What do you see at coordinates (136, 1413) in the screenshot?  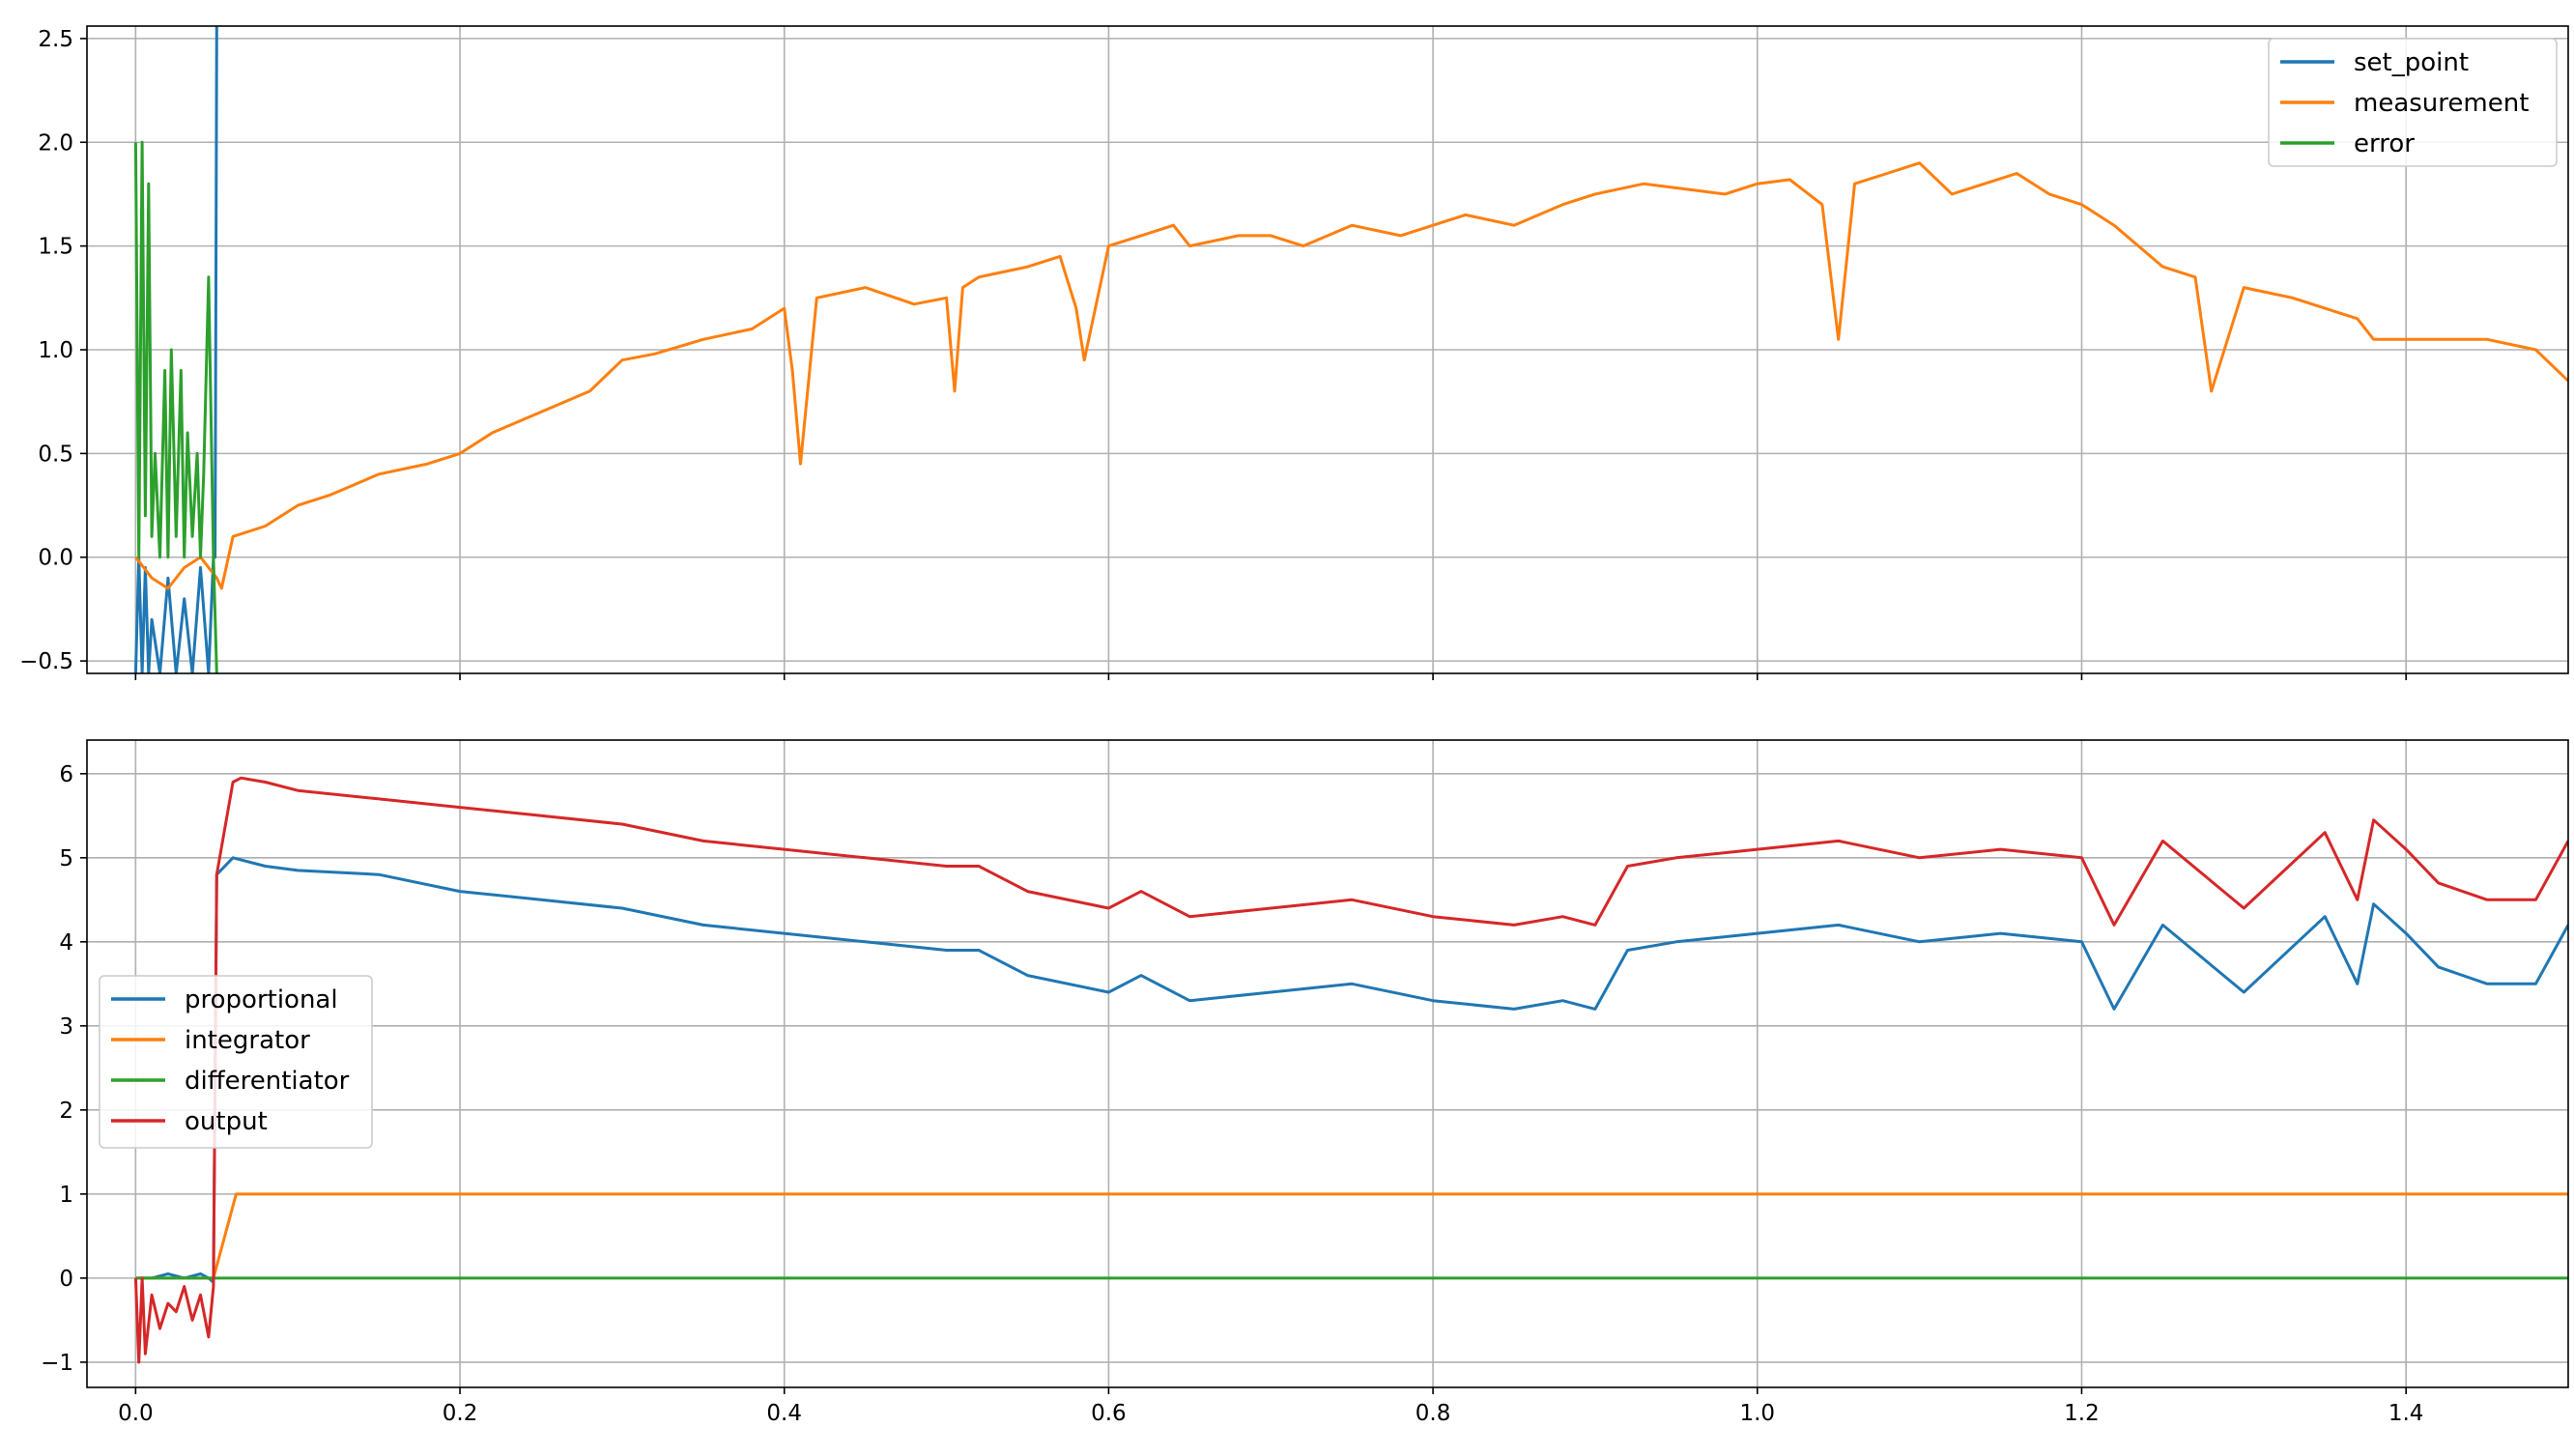 I see `x-tick-label: 0.0` at bounding box center [136, 1413].